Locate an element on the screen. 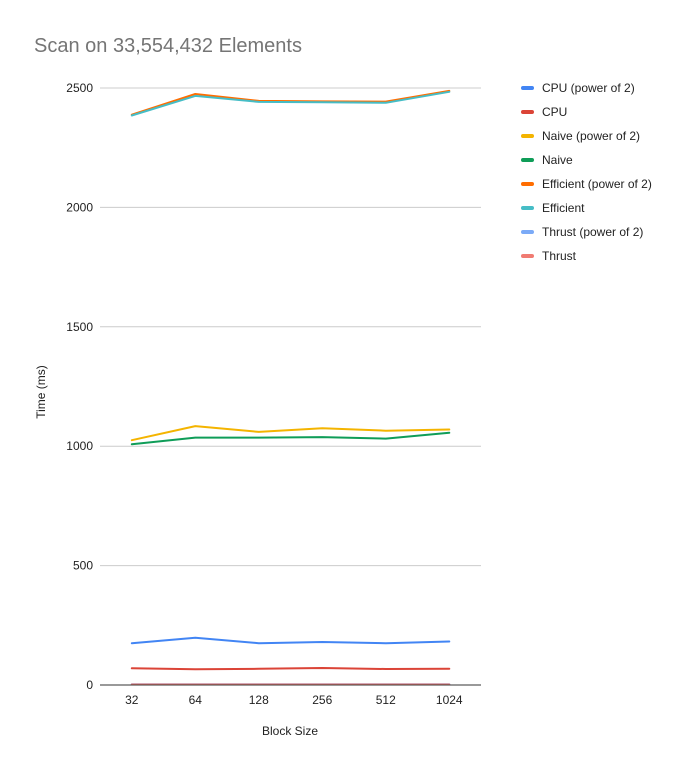 The width and height of the screenshot is (687, 772). legend-label: Thrust is located at coordinates (559, 256).